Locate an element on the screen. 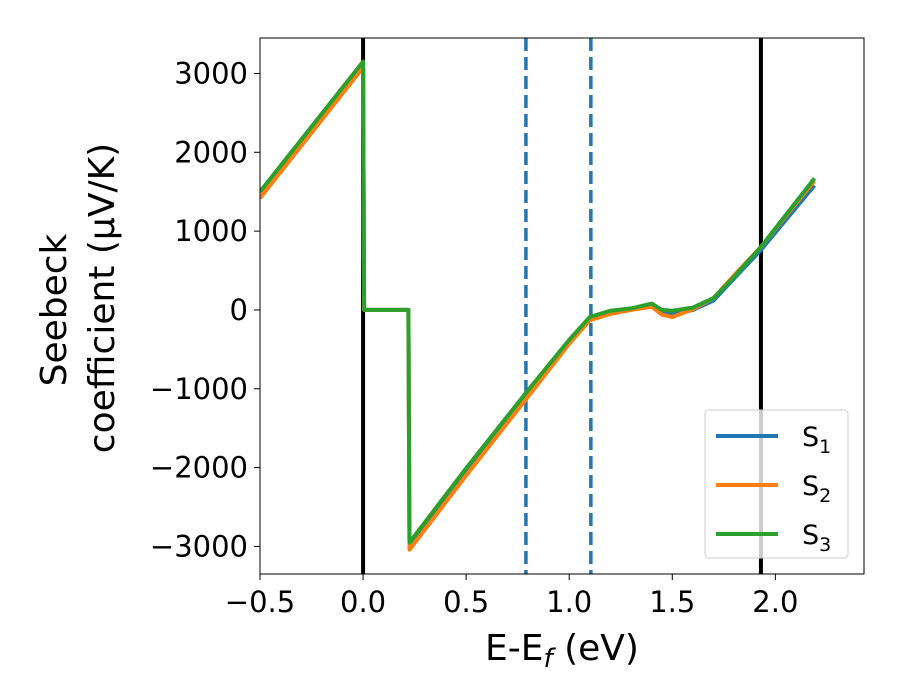 The image size is (900, 700). y-tick-label: −3000 is located at coordinates (199, 546).